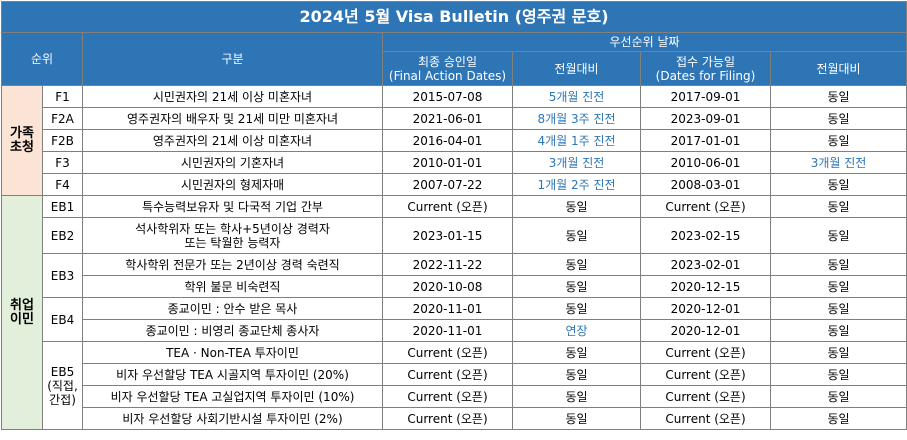  I want to click on filing-date: 2023-02-01, so click(705, 264).